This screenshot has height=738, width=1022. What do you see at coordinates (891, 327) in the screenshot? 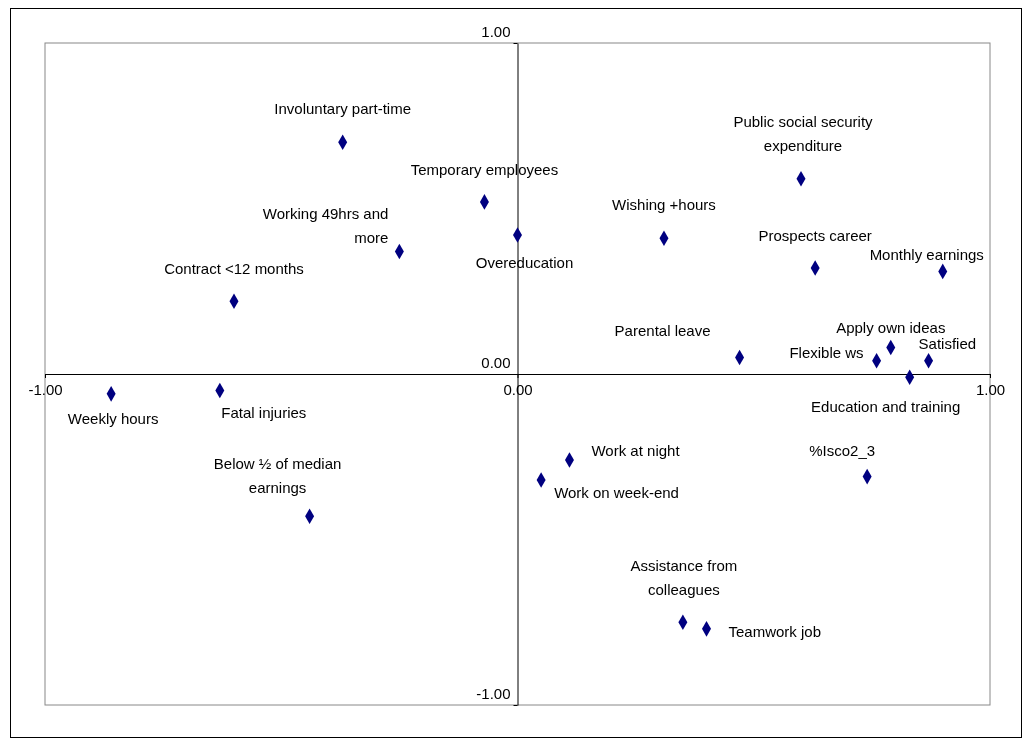
I see `annotation: Apply own ideas` at bounding box center [891, 327].